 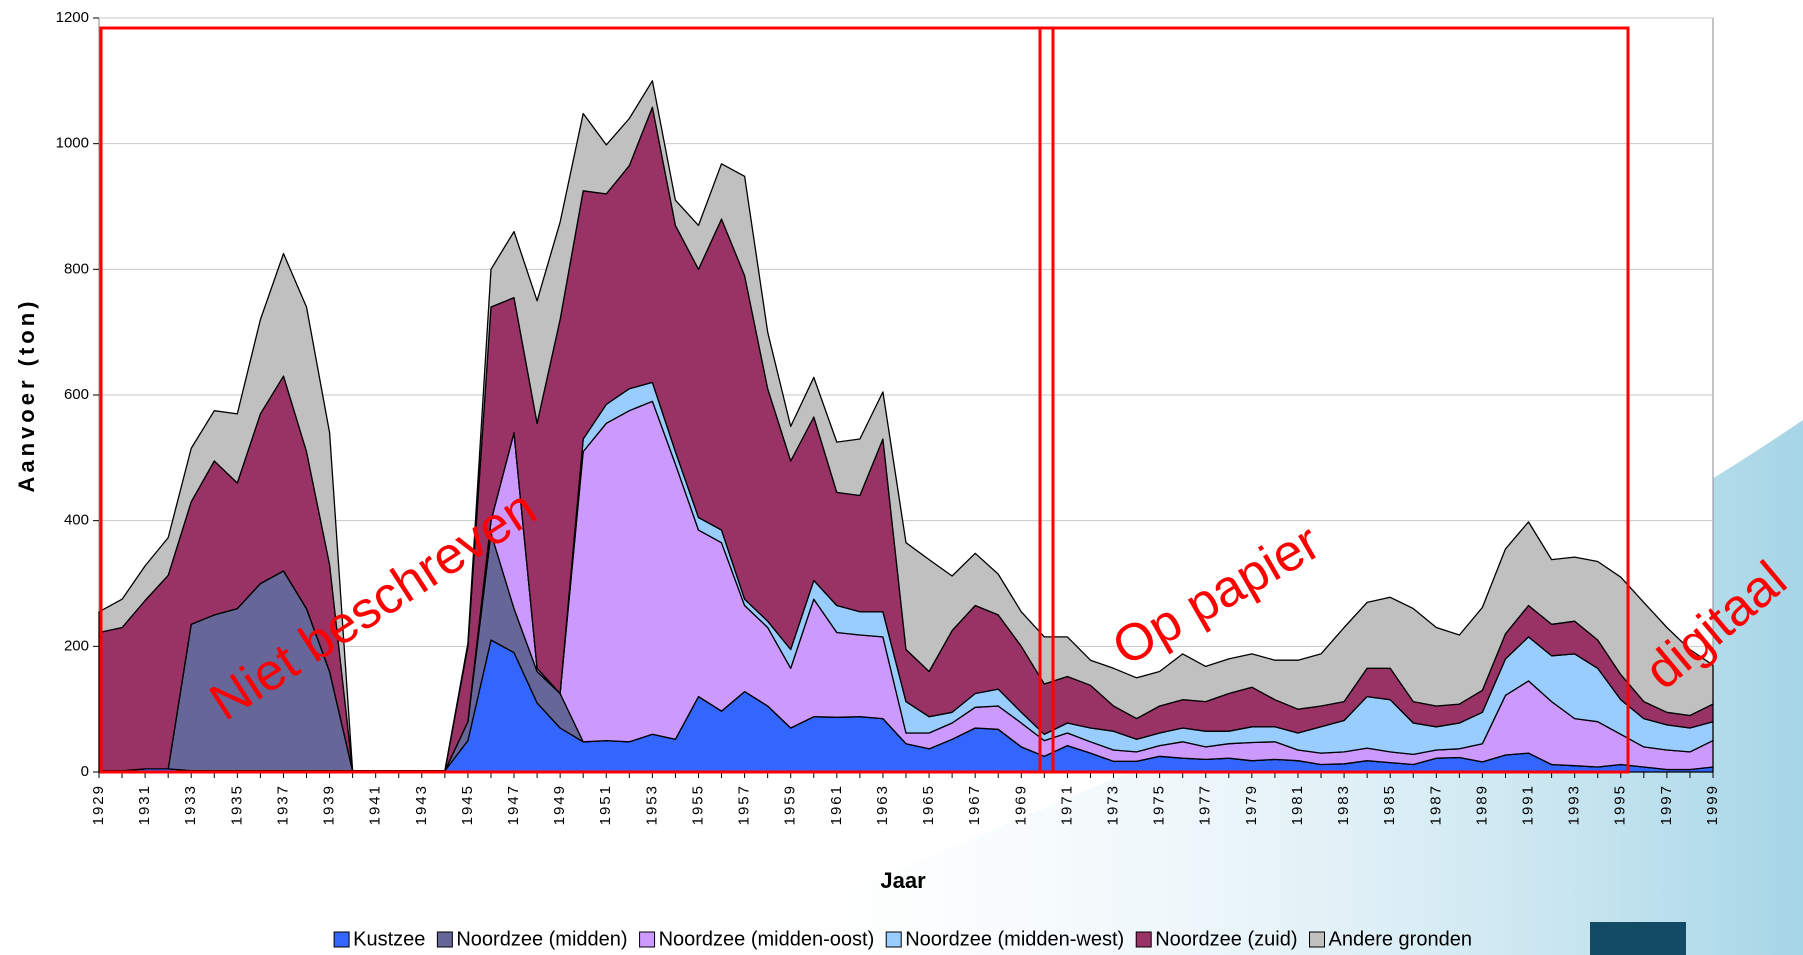 What do you see at coordinates (329, 804) in the screenshot?
I see `x-tick-label: 1939` at bounding box center [329, 804].